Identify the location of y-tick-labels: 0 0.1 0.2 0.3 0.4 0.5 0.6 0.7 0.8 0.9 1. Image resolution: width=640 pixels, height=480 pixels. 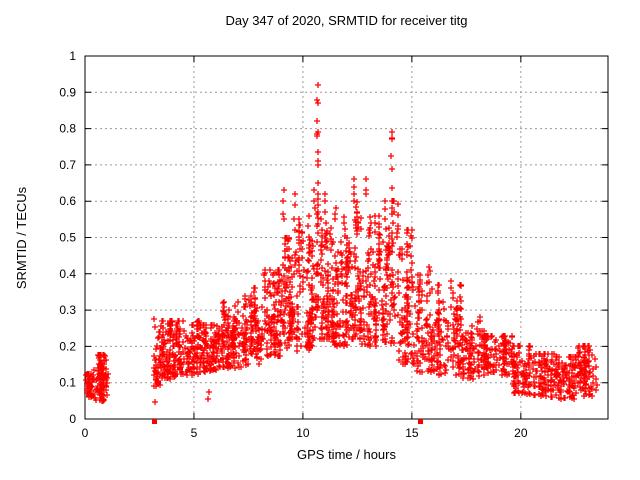
(67, 237).